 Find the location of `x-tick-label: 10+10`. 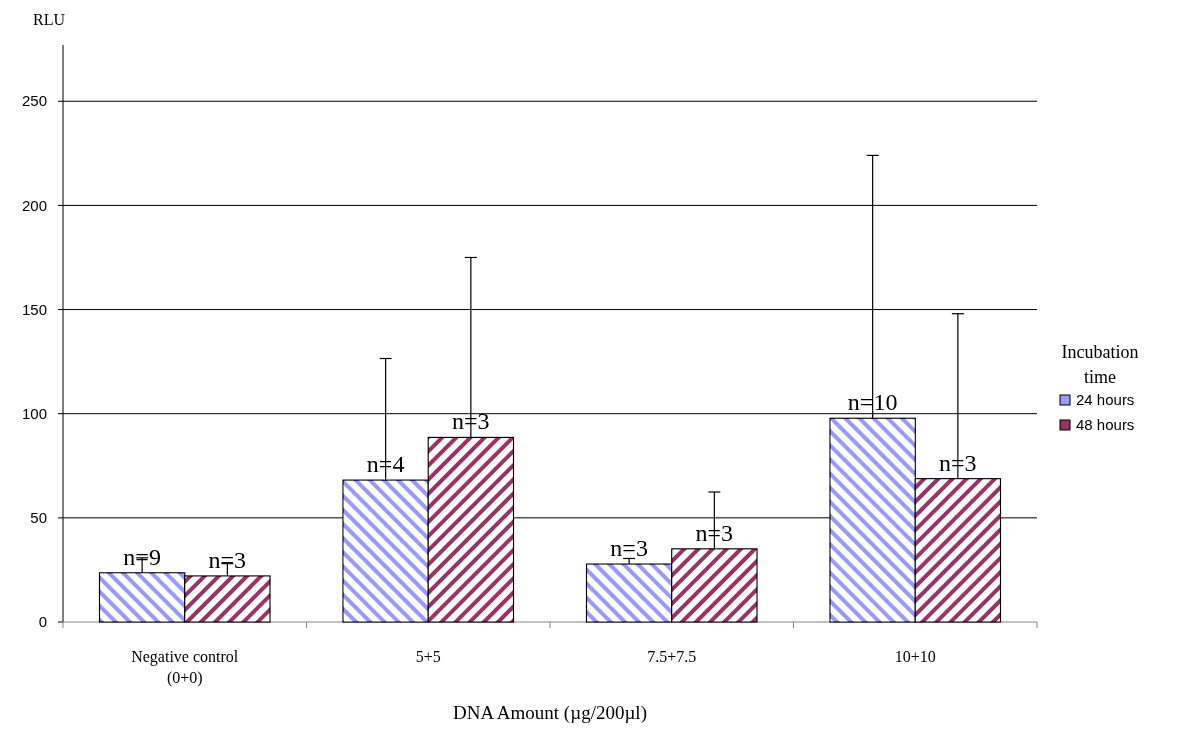

x-tick-label: 10+10 is located at coordinates (915, 656).